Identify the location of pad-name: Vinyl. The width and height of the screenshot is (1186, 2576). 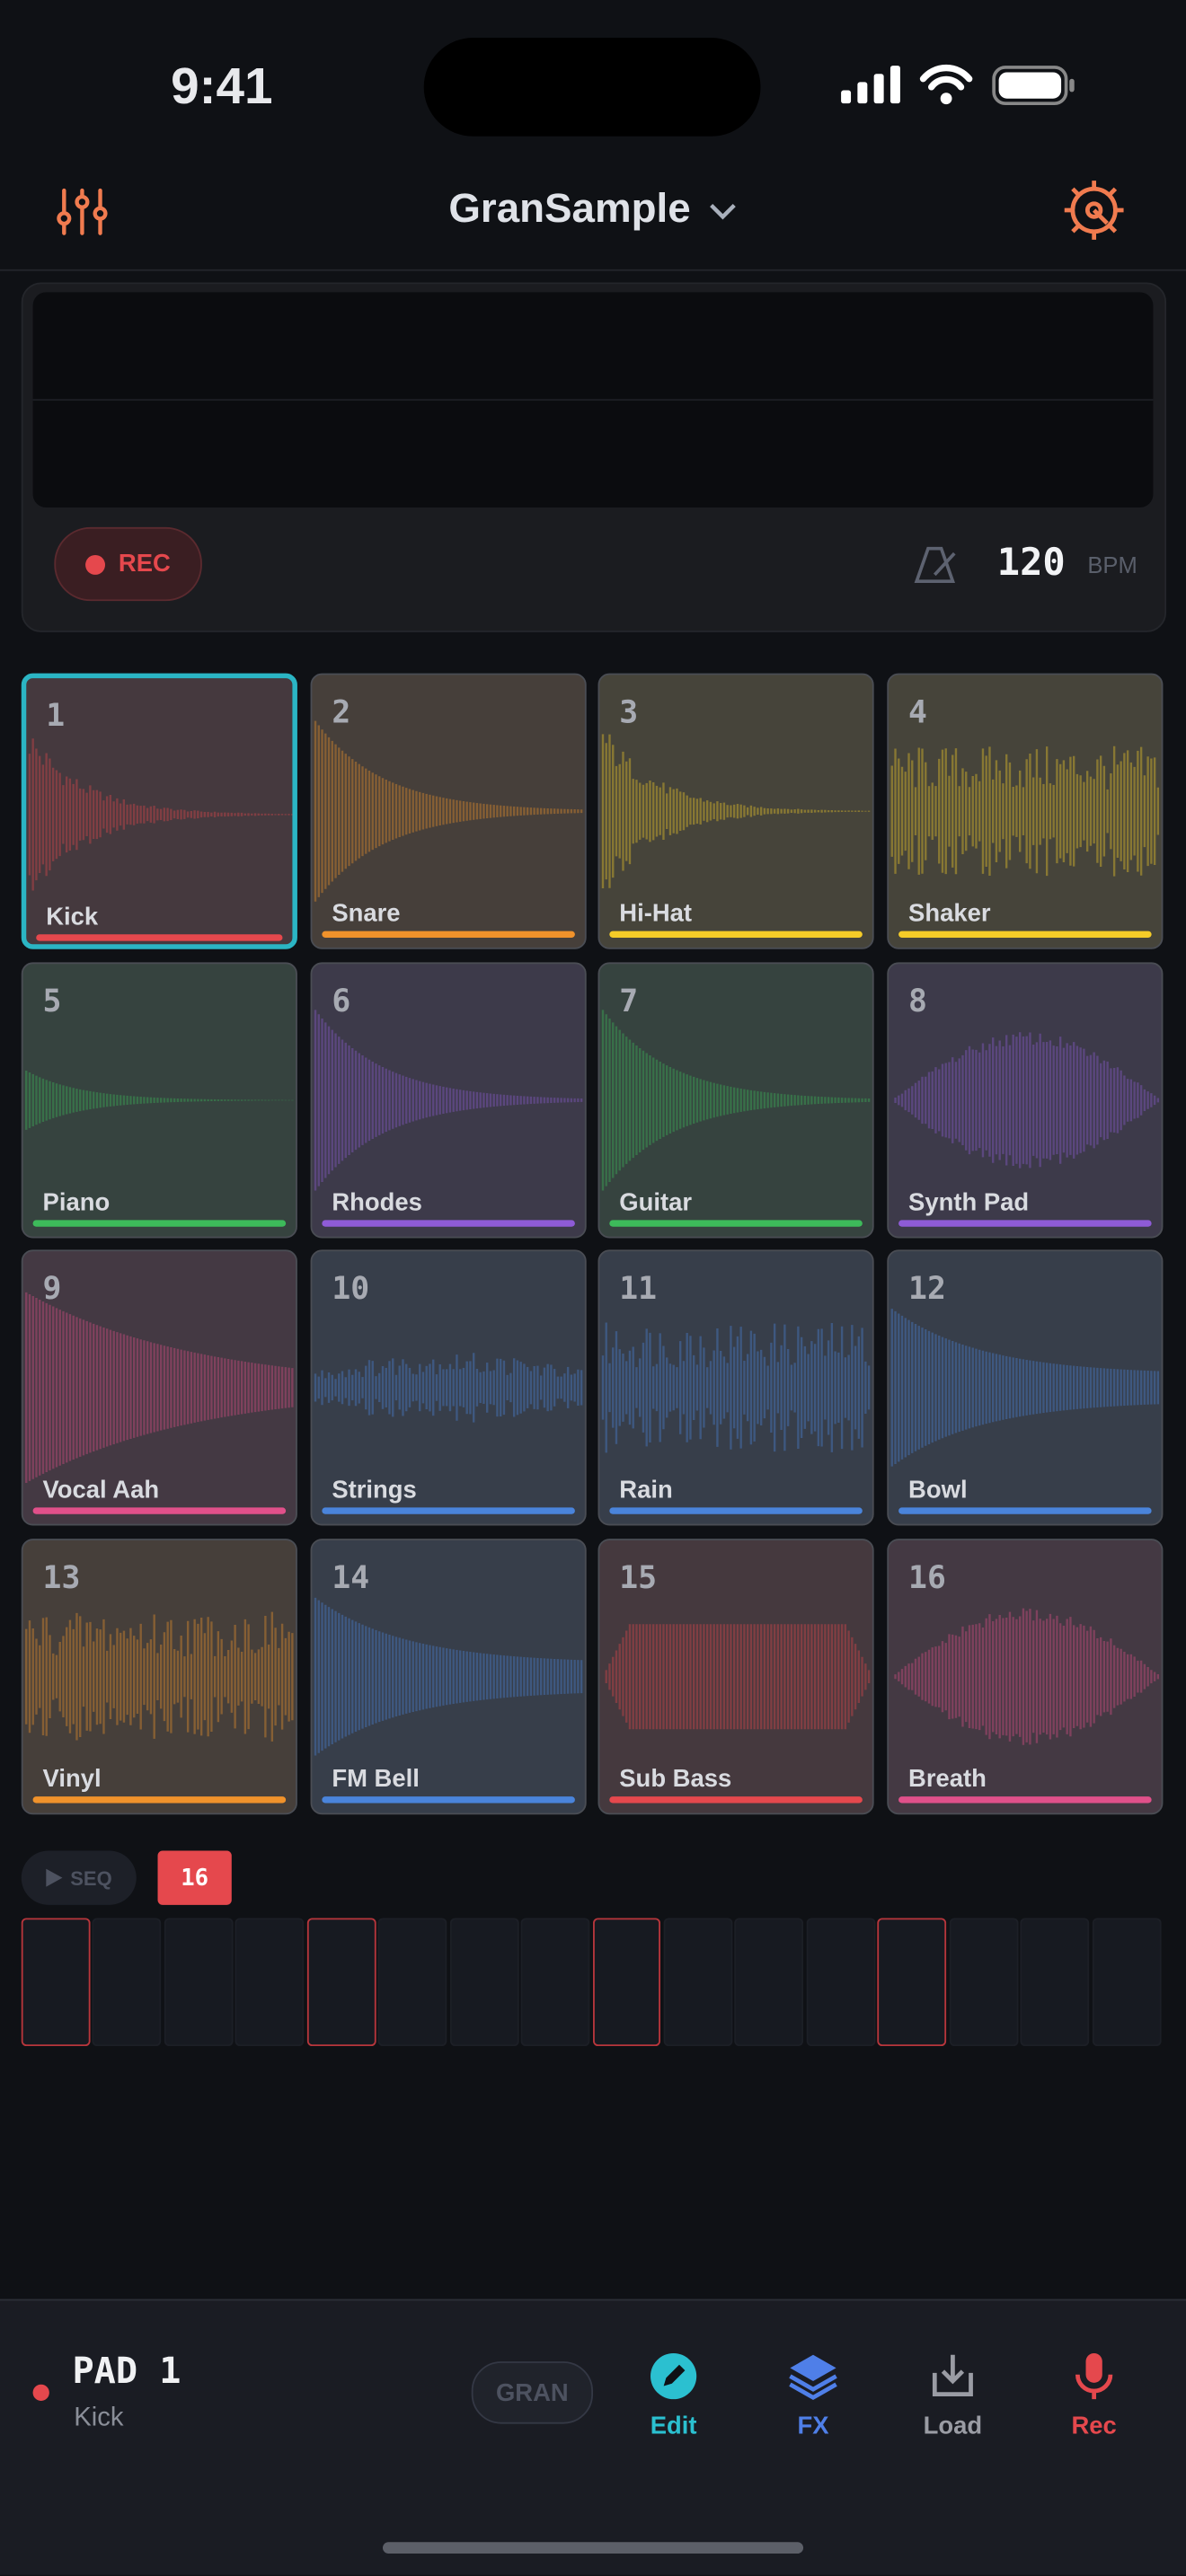
(72, 1779).